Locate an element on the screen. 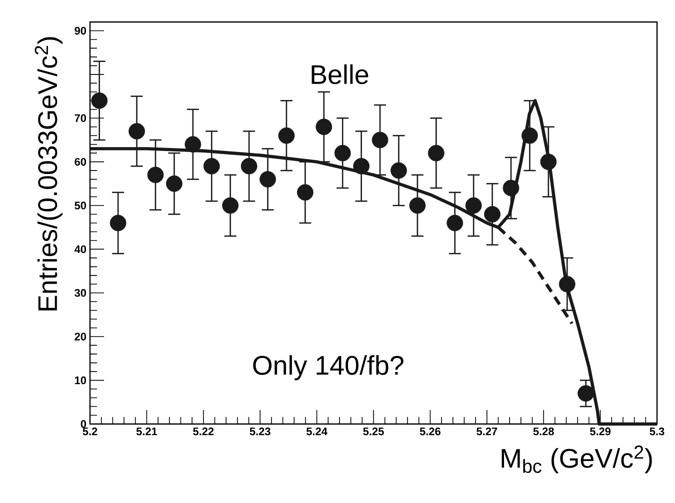  x-tick-label: 5.22 is located at coordinates (203, 432).